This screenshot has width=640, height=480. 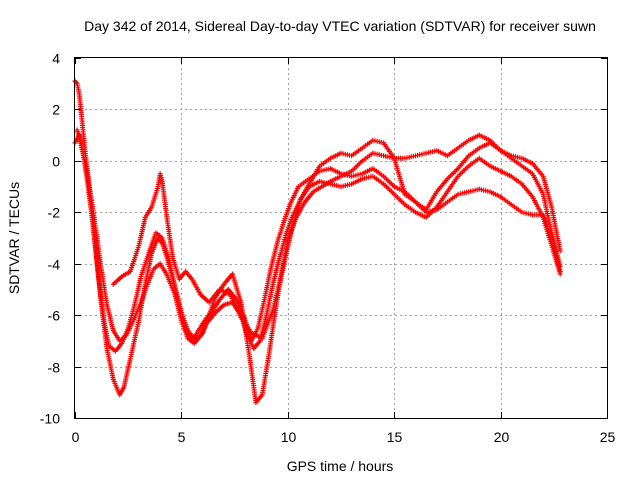 I want to click on y-tick-label: -2, so click(x=54, y=213).